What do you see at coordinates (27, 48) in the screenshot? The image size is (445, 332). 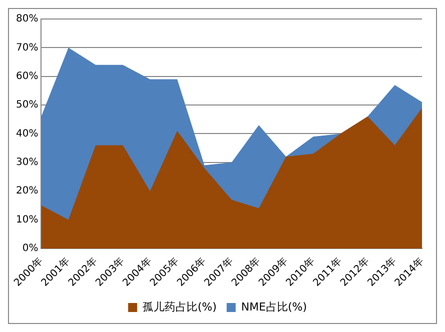 I see `y-tick-label: 70%` at bounding box center [27, 48].